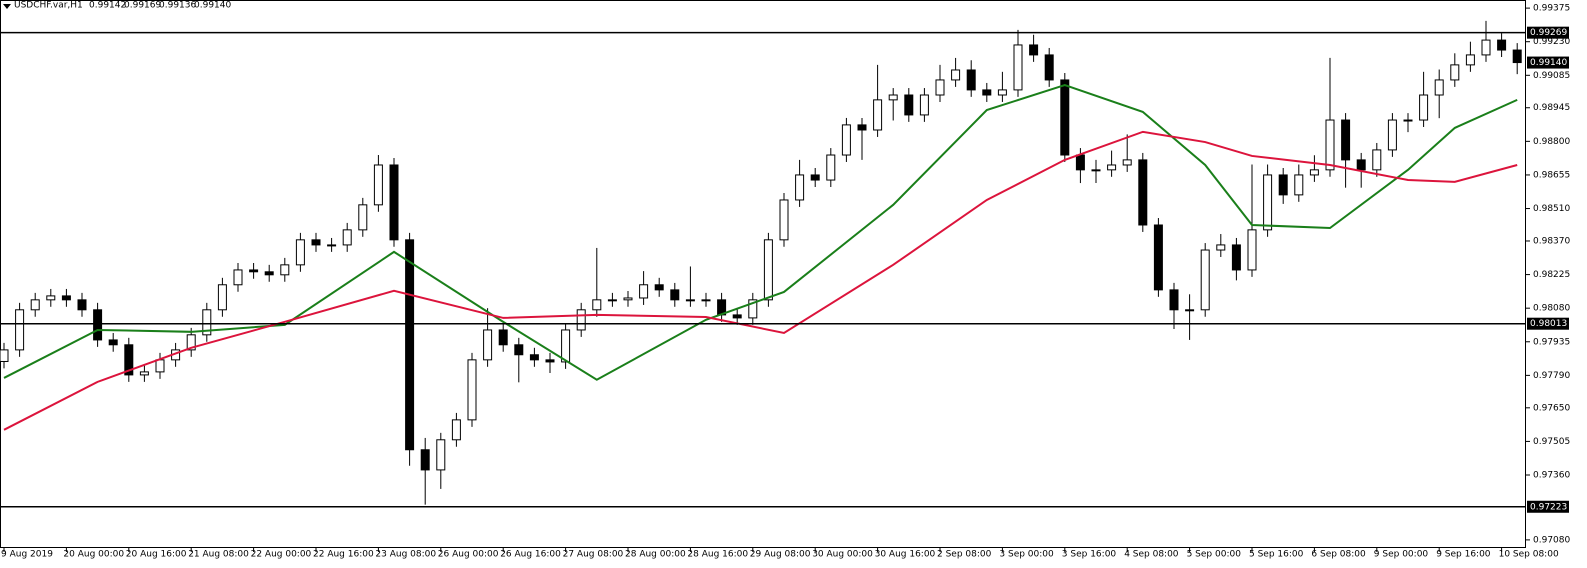  What do you see at coordinates (1551, 76) in the screenshot?
I see `y-tick-label: 0.99085` at bounding box center [1551, 76].